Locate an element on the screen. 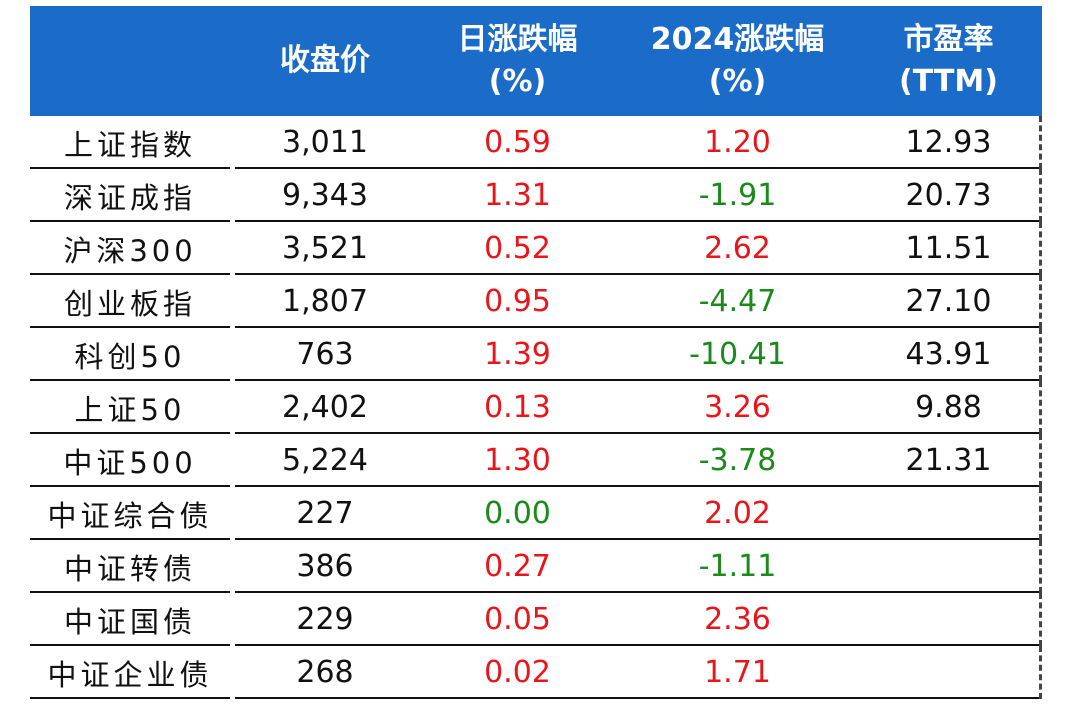 Image resolution: width=1076 pixels, height=720 pixels. day-change-cell: 1.39 is located at coordinates (517, 354).